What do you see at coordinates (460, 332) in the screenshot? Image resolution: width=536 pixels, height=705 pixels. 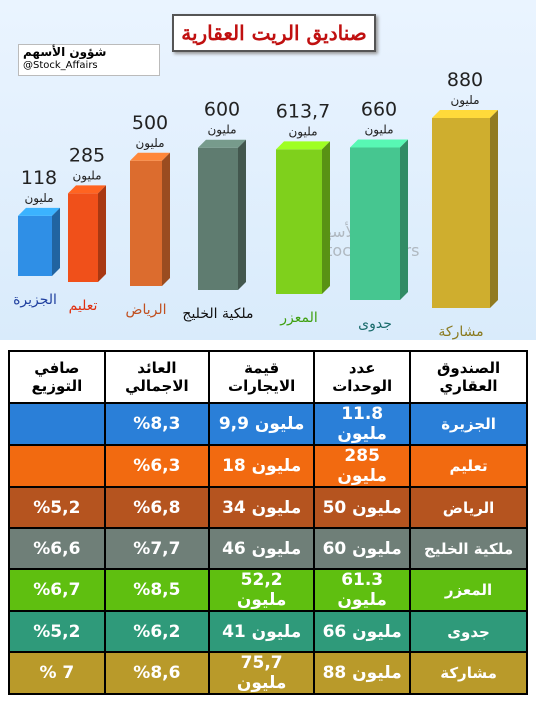 I see `category-label: مشاركة` at bounding box center [460, 332].